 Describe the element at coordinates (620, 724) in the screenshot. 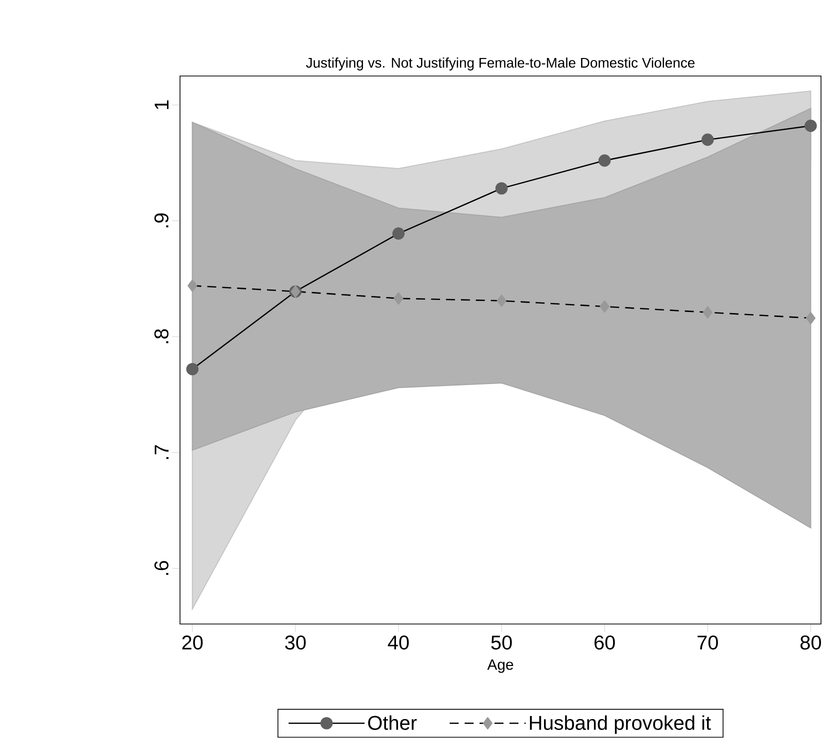

I see `legend-label: Husband provoked it` at that location.